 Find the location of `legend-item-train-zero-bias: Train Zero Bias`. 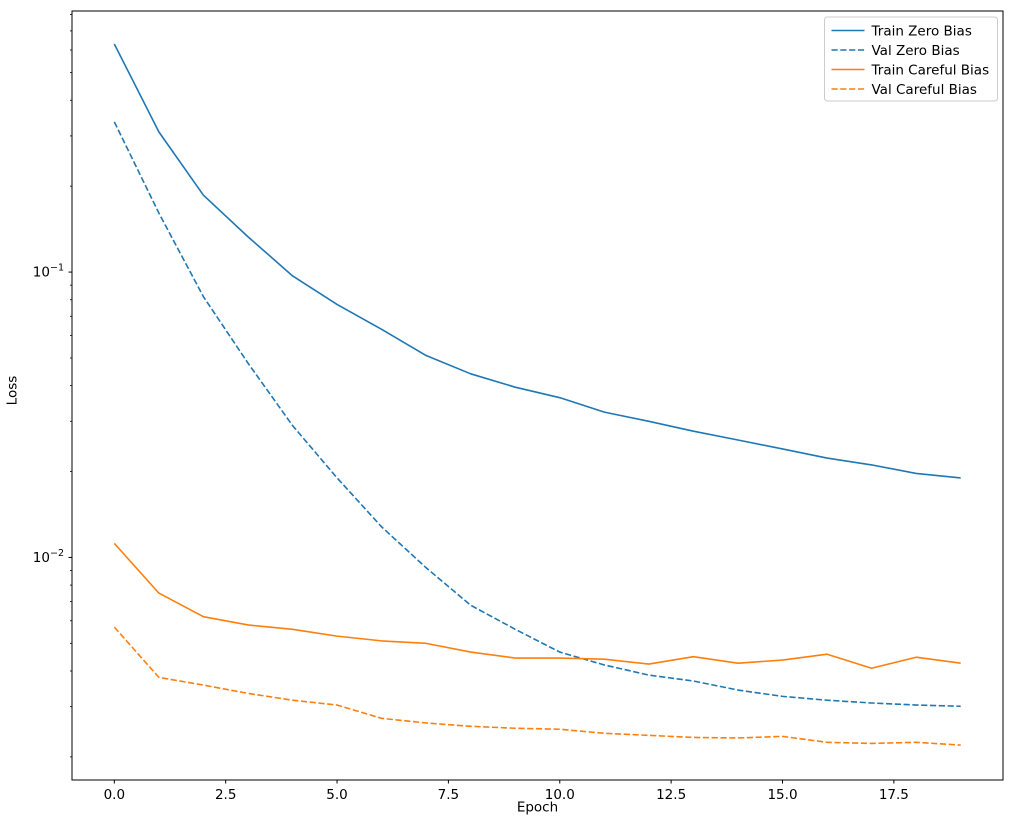

legend-item-train-zero-bias: Train Zero Bias is located at coordinates (901, 31).